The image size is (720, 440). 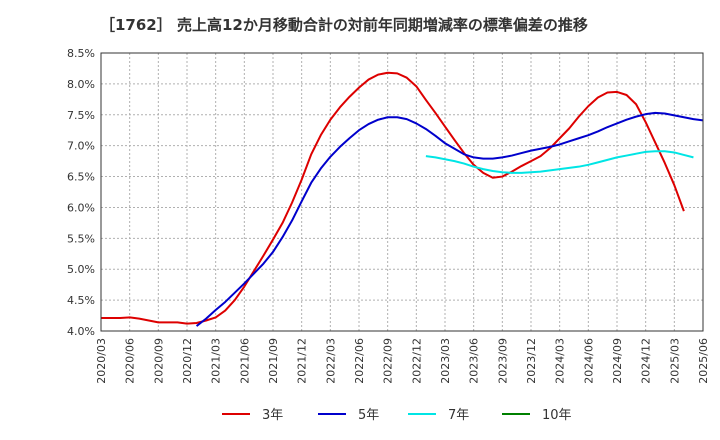 I want to click on chart-title: ［1762］ 売上高12か月移動合計の対前年同期増減率の標準偏差の推移, so click(x=344, y=25).